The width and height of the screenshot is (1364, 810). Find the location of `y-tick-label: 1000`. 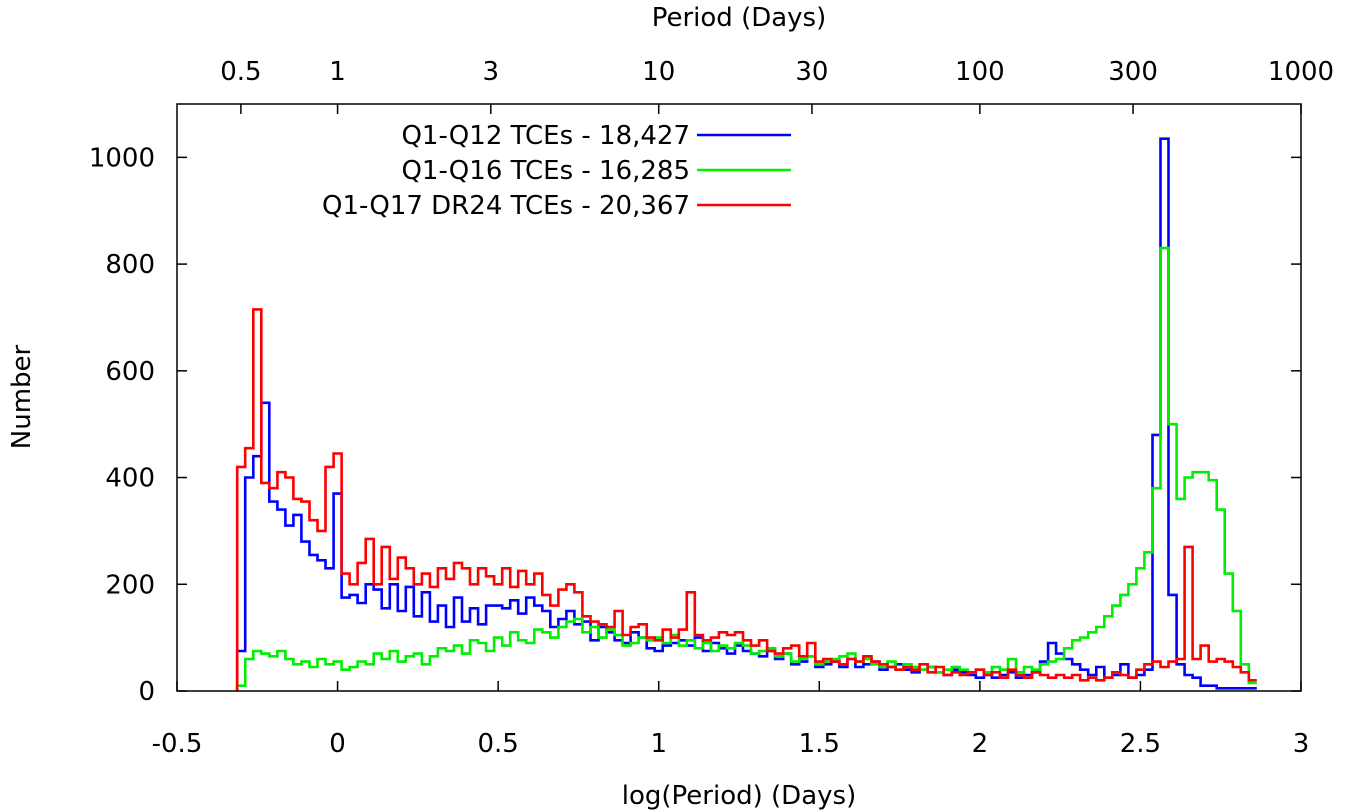

y-tick-label: 1000 is located at coordinates (122, 158).